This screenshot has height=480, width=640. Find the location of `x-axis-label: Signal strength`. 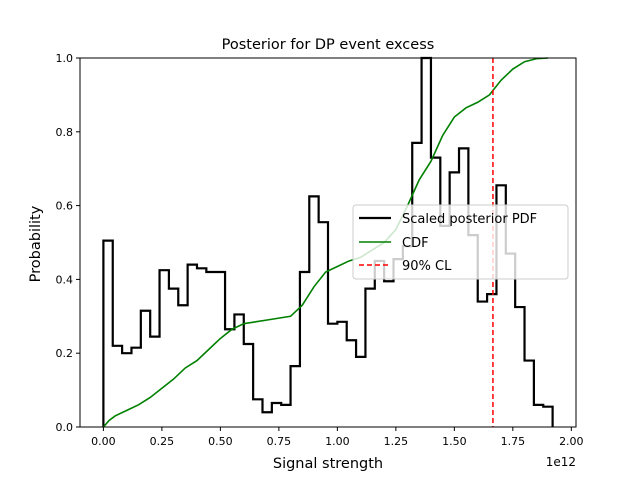

x-axis-label: Signal strength is located at coordinates (328, 464).